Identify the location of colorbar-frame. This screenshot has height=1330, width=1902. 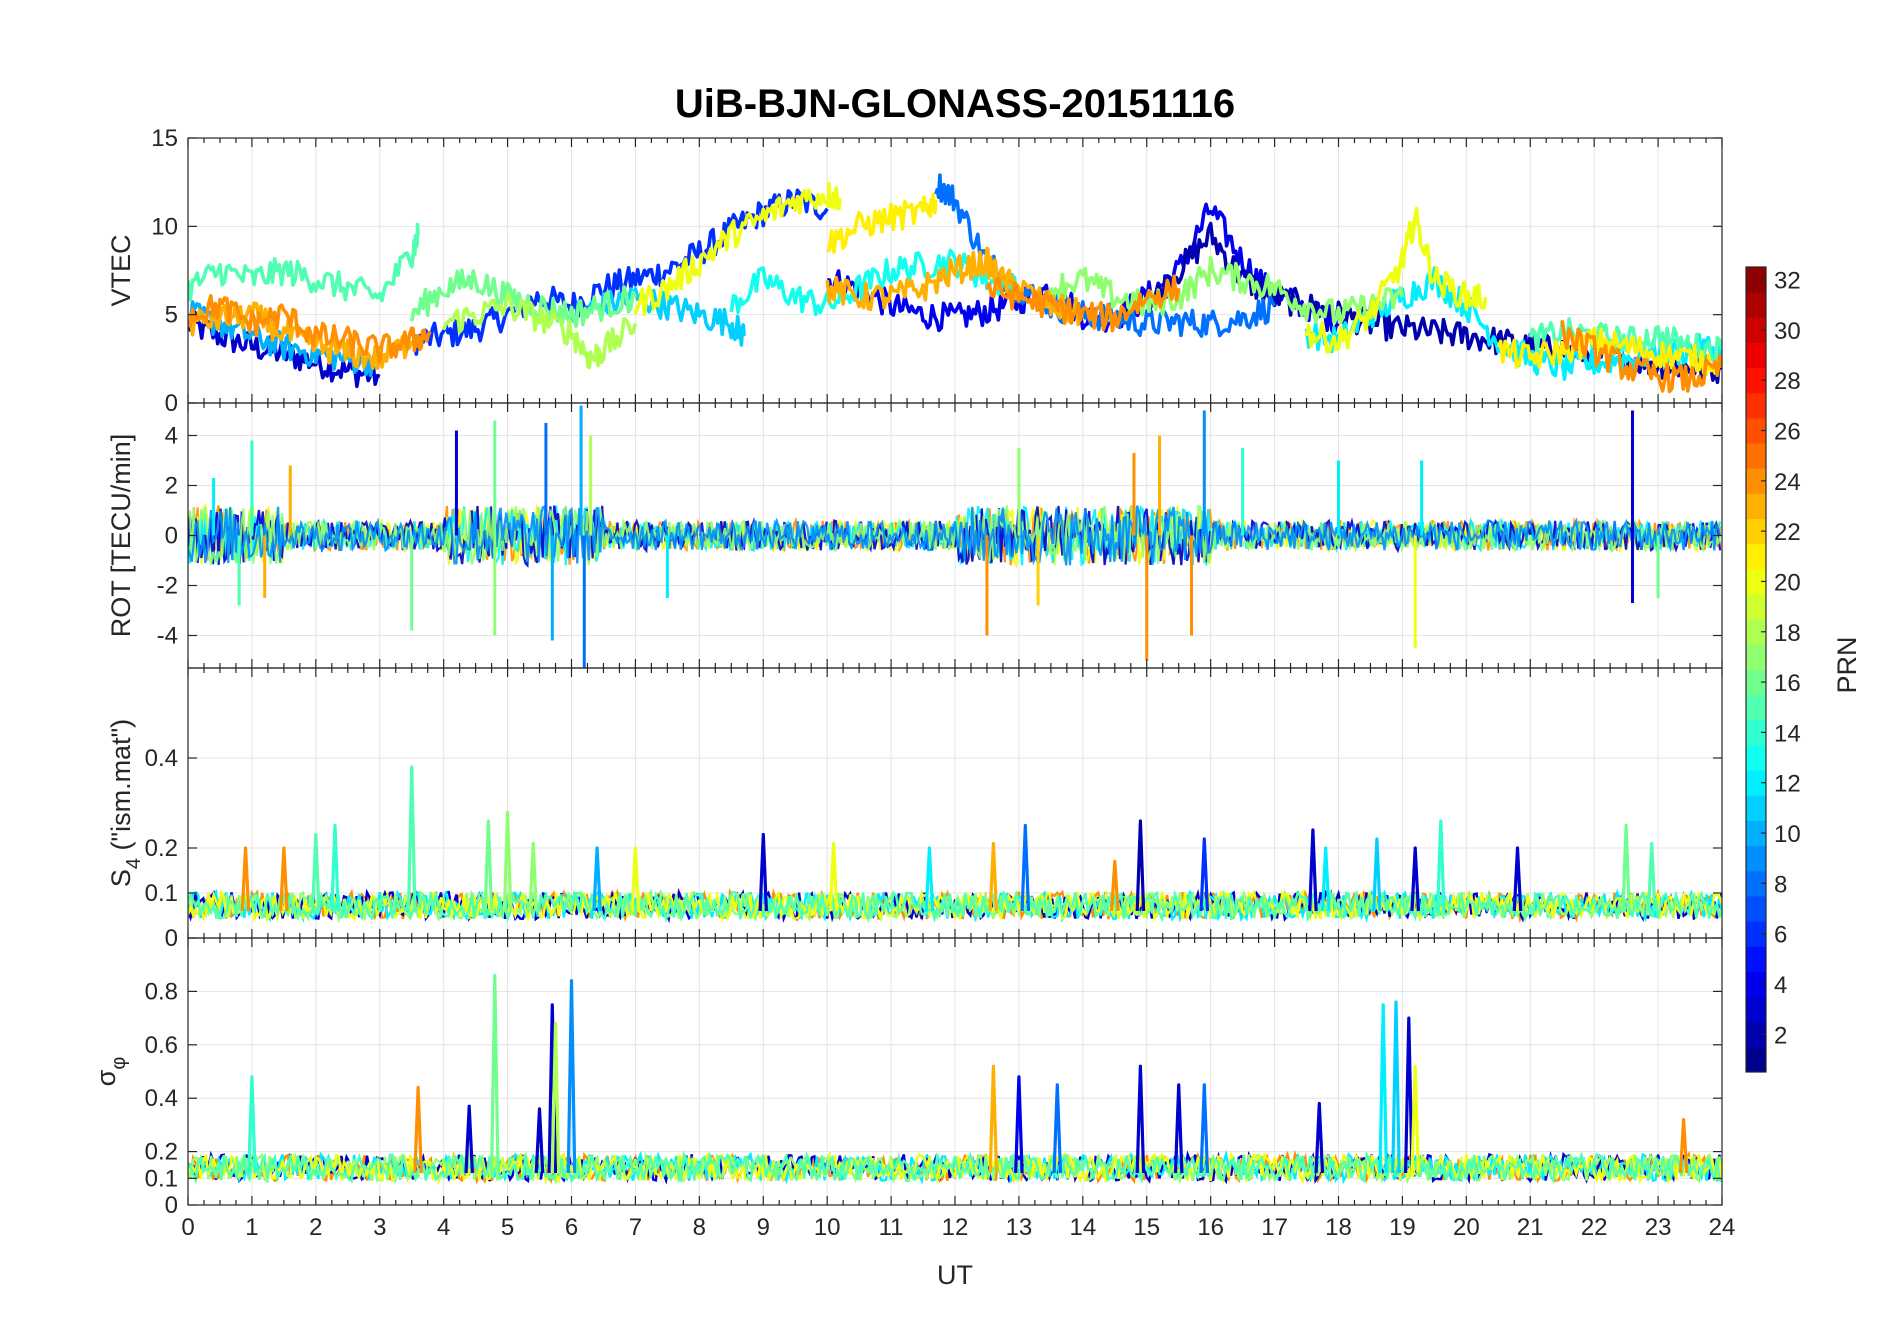
(1756, 669).